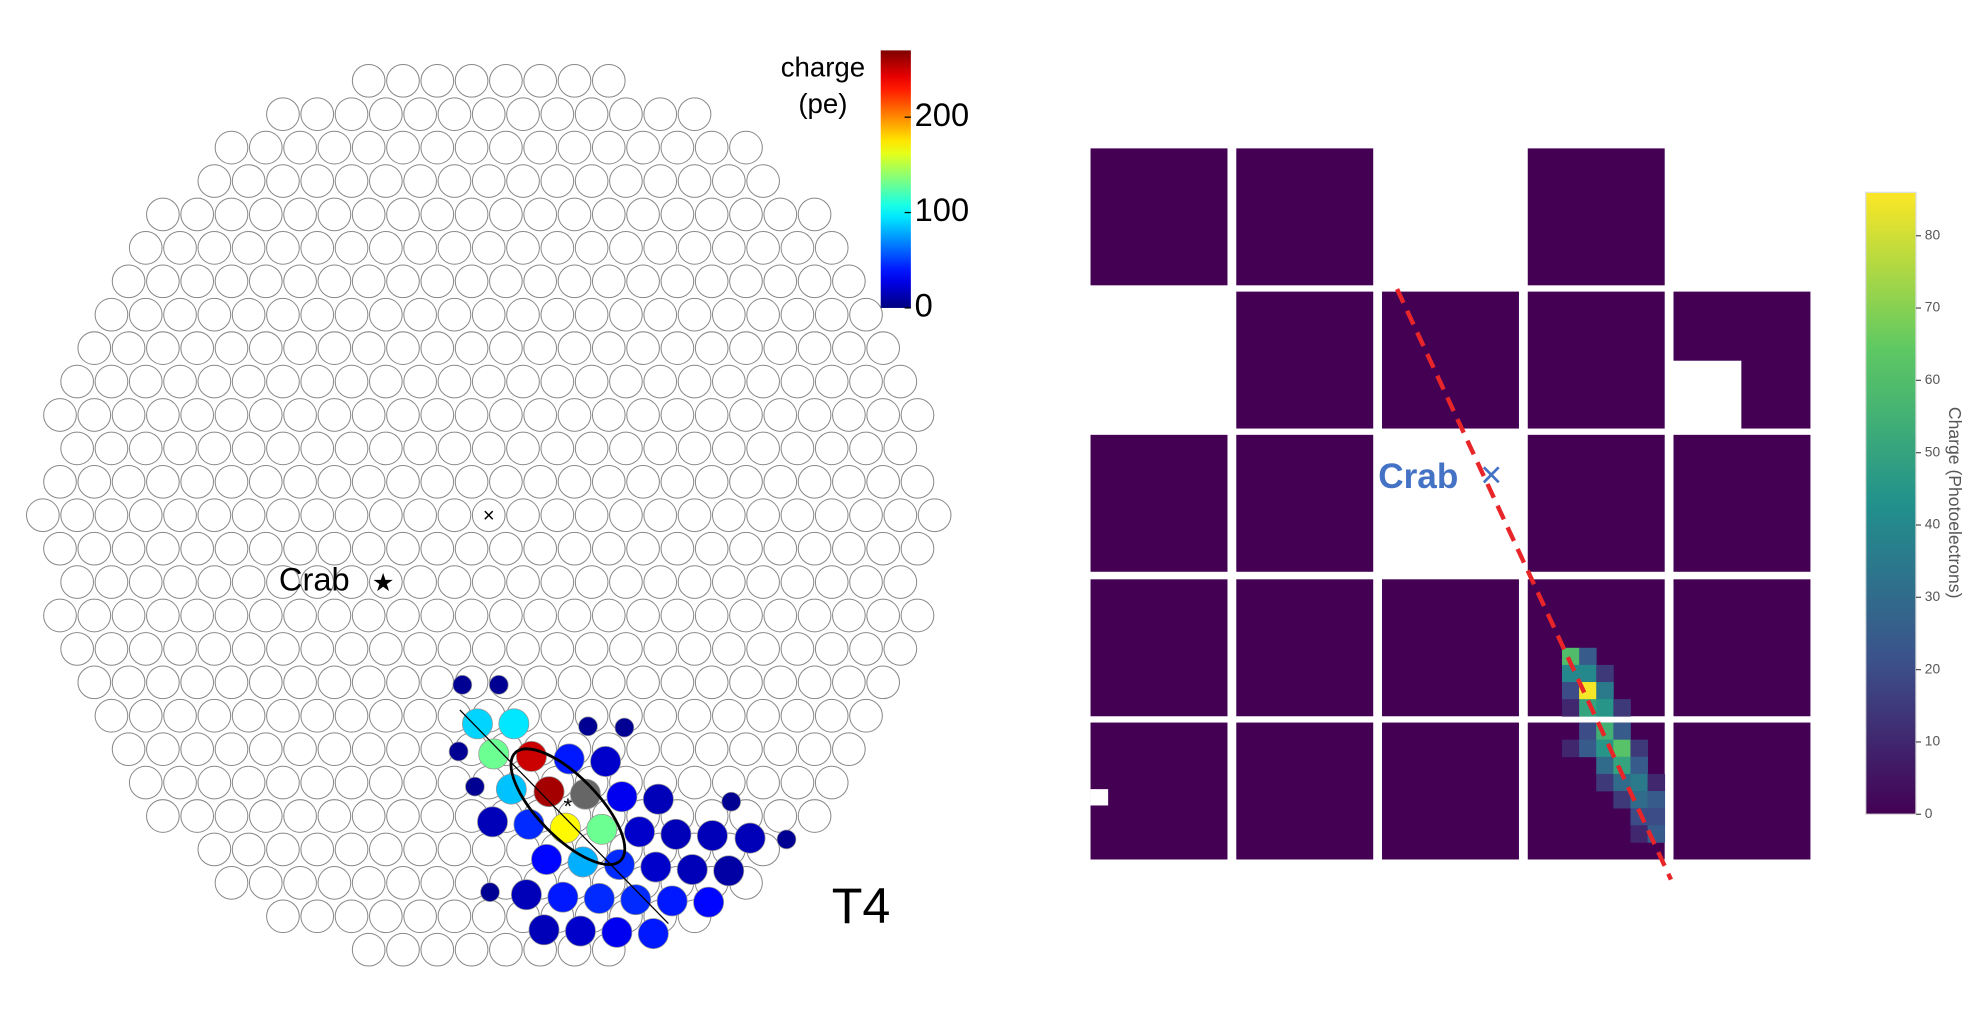 This screenshot has width=1970, height=1033. What do you see at coordinates (564, 817) in the screenshot?
I see `major-axis` at bounding box center [564, 817].